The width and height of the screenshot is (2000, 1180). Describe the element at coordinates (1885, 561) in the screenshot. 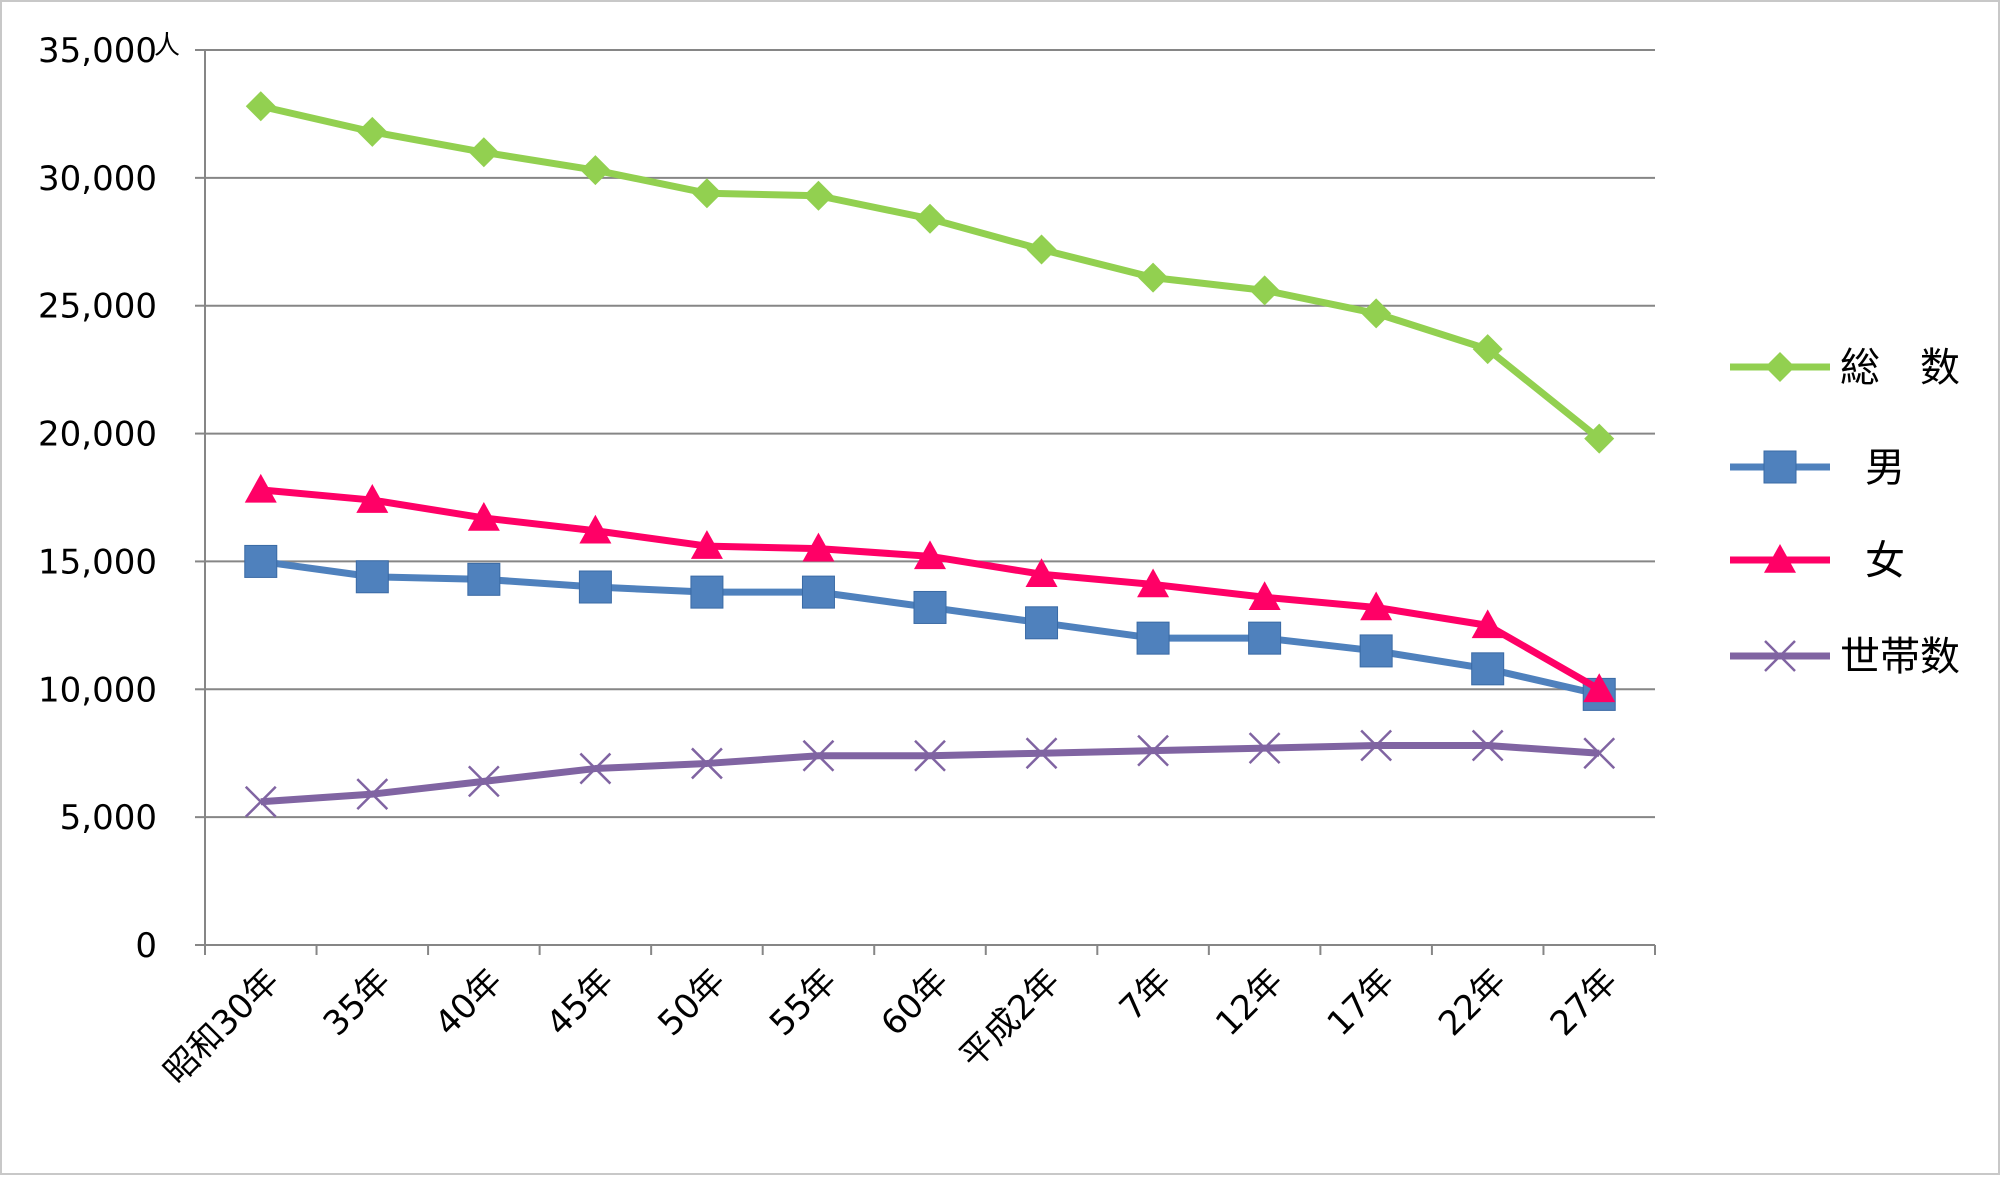

I see `legend-label: 女` at that location.